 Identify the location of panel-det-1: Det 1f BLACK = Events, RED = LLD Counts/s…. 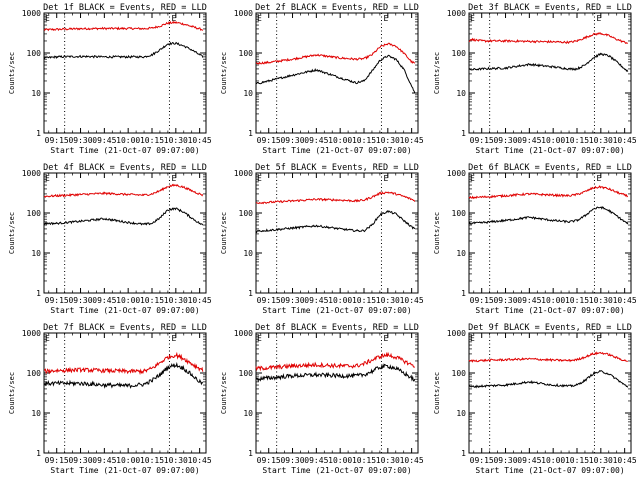
(110, 79).